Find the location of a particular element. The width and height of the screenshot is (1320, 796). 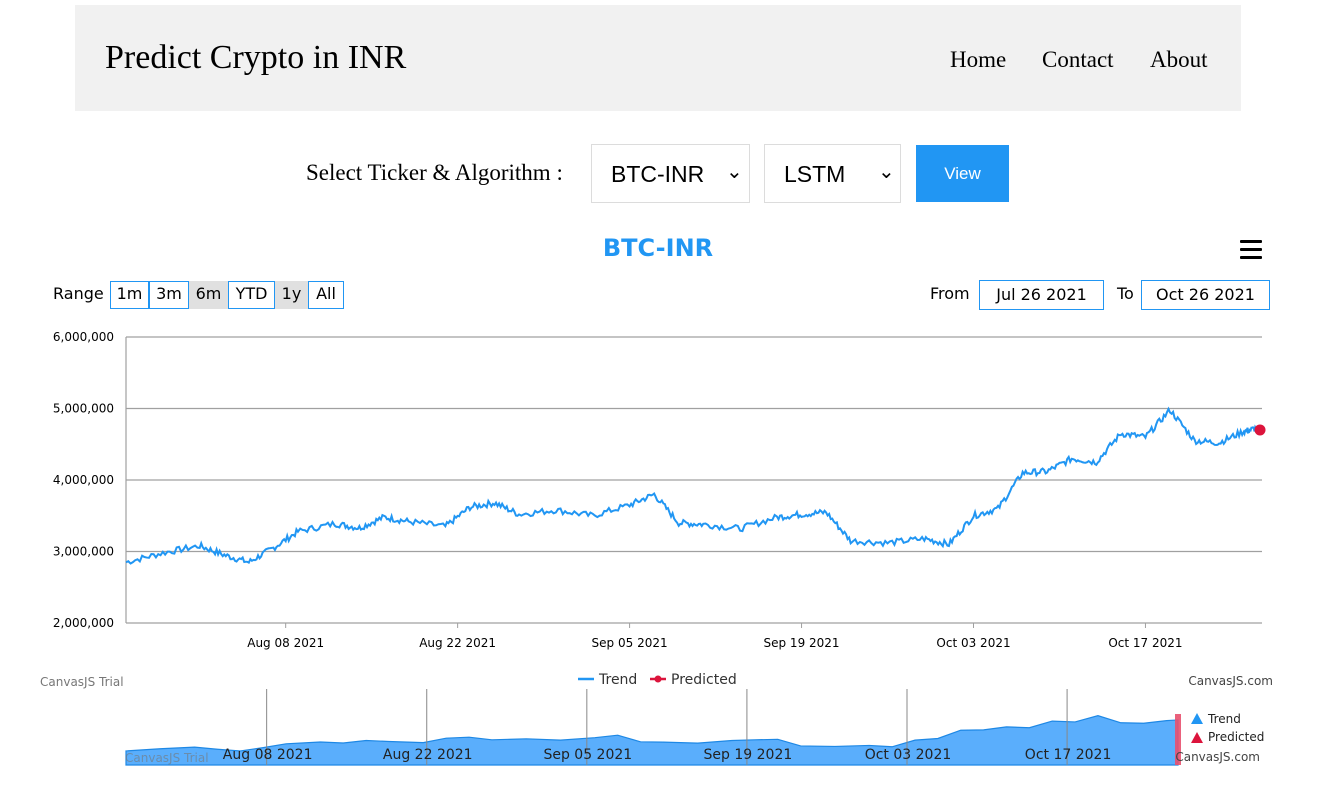

y-tick-label: 5,000,000 is located at coordinates (83, 409).